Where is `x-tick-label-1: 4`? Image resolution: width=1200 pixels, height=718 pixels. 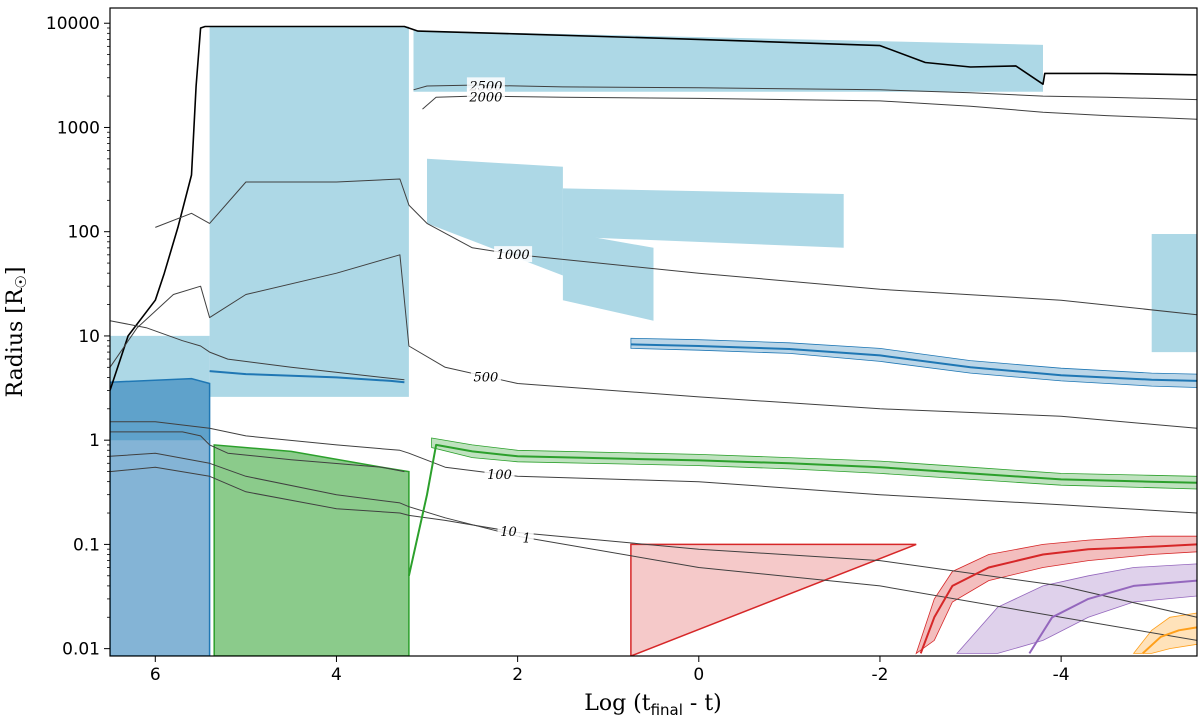
x-tick-label-1: 4 is located at coordinates (336, 675).